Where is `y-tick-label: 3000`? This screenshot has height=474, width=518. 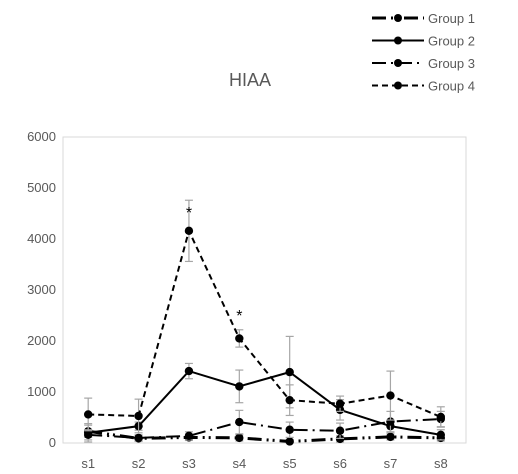 y-tick-label: 3000 is located at coordinates (41, 289).